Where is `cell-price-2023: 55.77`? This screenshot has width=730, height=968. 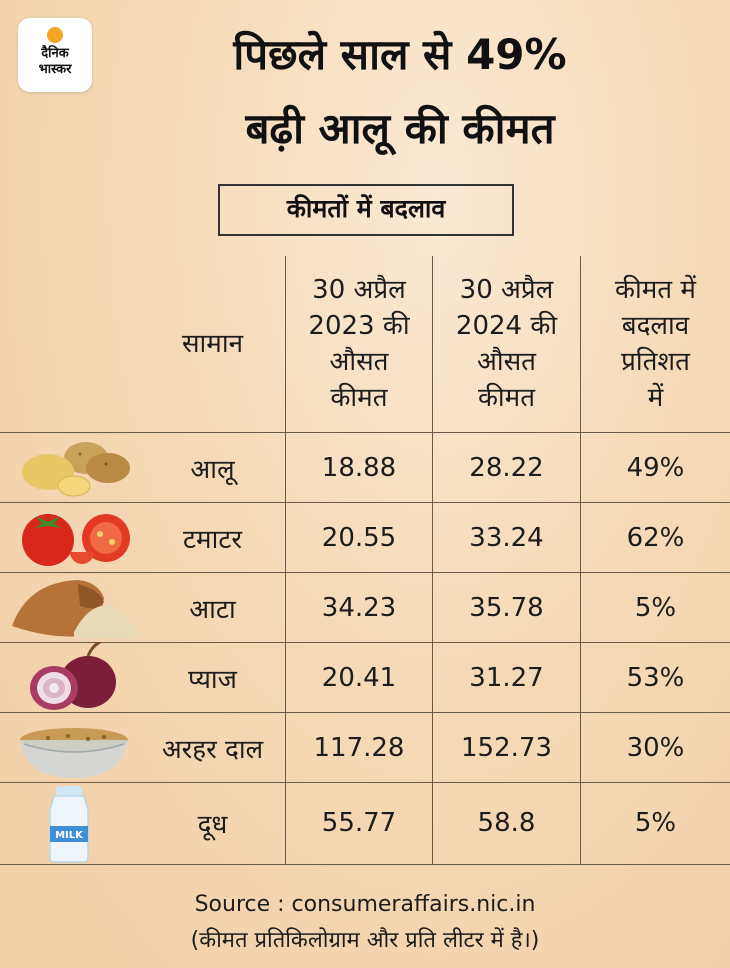 cell-price-2023: 55.77 is located at coordinates (359, 823).